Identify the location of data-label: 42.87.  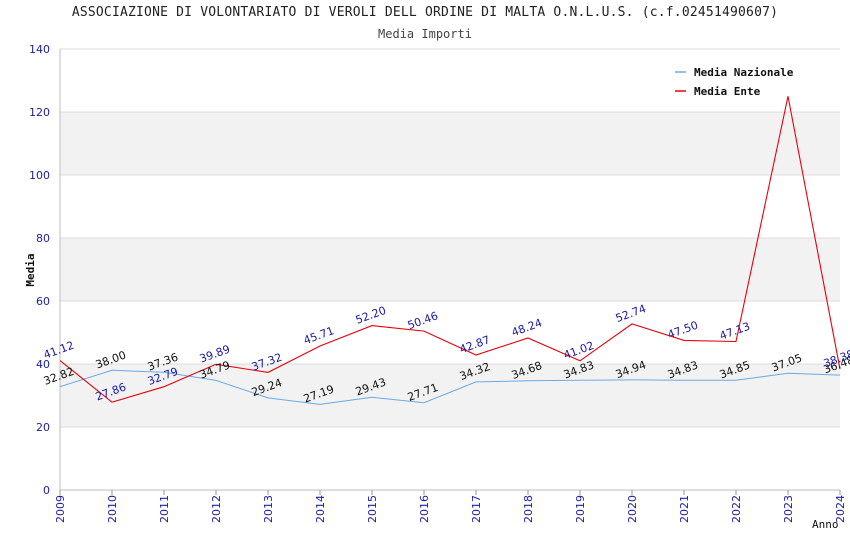
(475, 344).